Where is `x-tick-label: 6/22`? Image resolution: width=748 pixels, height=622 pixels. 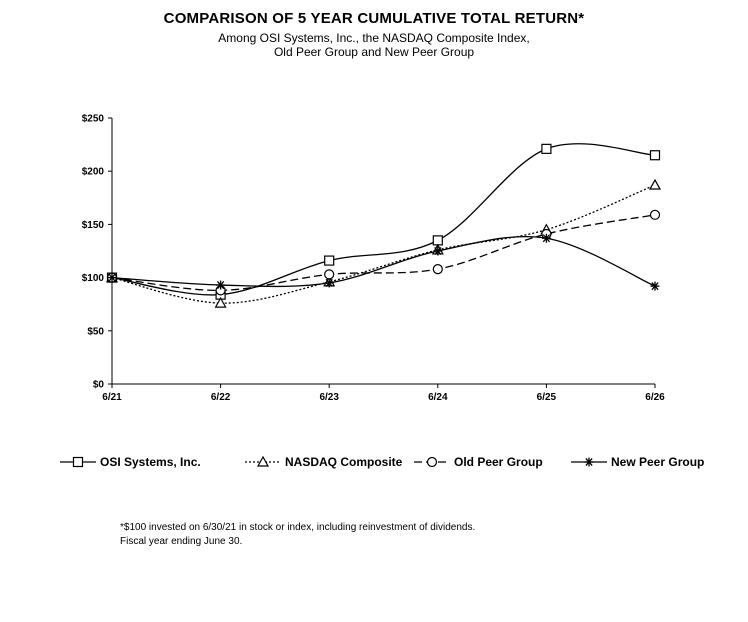 x-tick-label: 6/22 is located at coordinates (221, 397).